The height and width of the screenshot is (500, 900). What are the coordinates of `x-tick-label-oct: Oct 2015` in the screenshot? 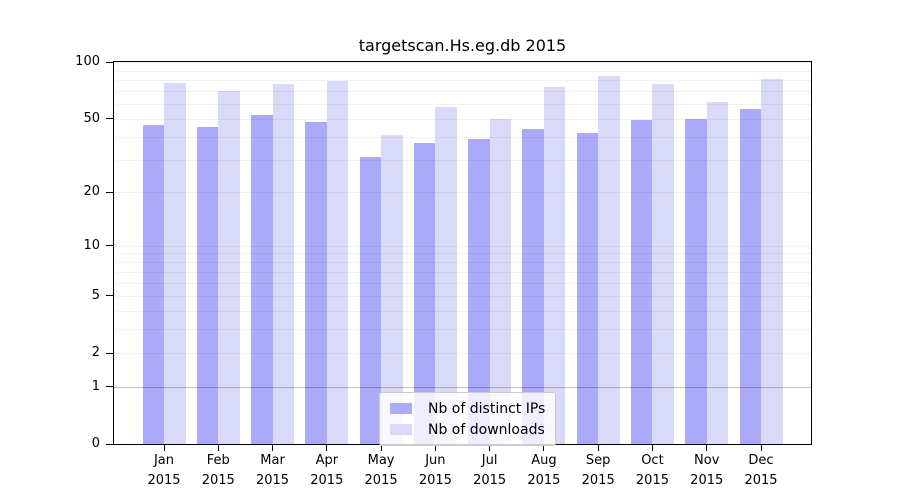 It's located at (652, 470).